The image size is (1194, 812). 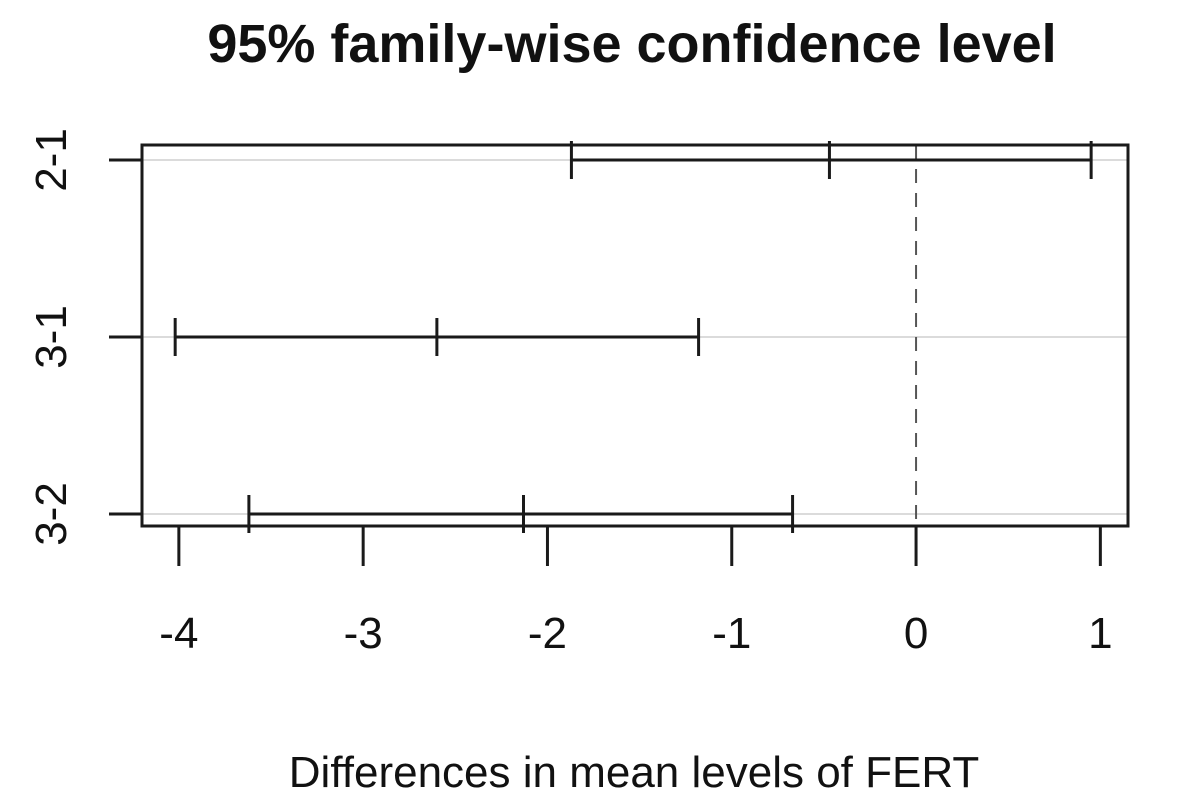 What do you see at coordinates (84, 337) in the screenshot?
I see `y-axis: 2-1 3-1 3-2` at bounding box center [84, 337].